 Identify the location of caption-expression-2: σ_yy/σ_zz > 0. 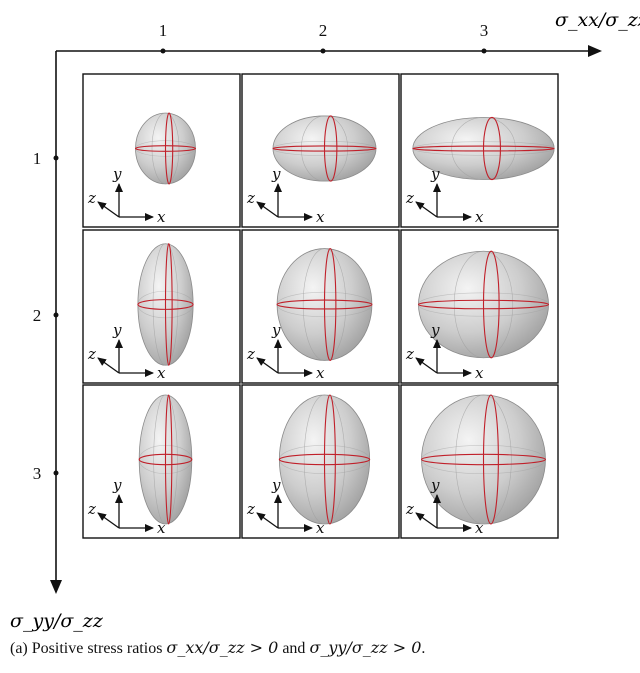
(365, 647).